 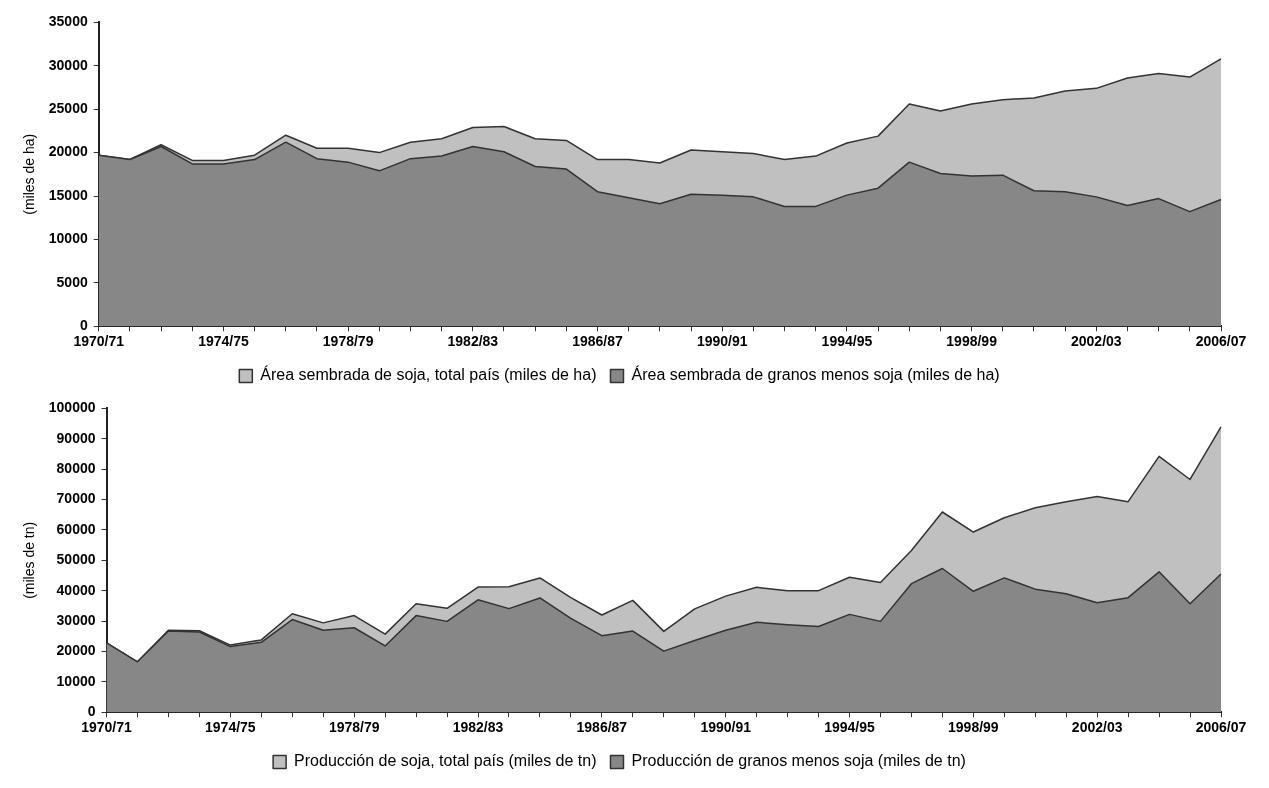 What do you see at coordinates (68, 21) in the screenshot?
I see `y-tick-label: 35000` at bounding box center [68, 21].